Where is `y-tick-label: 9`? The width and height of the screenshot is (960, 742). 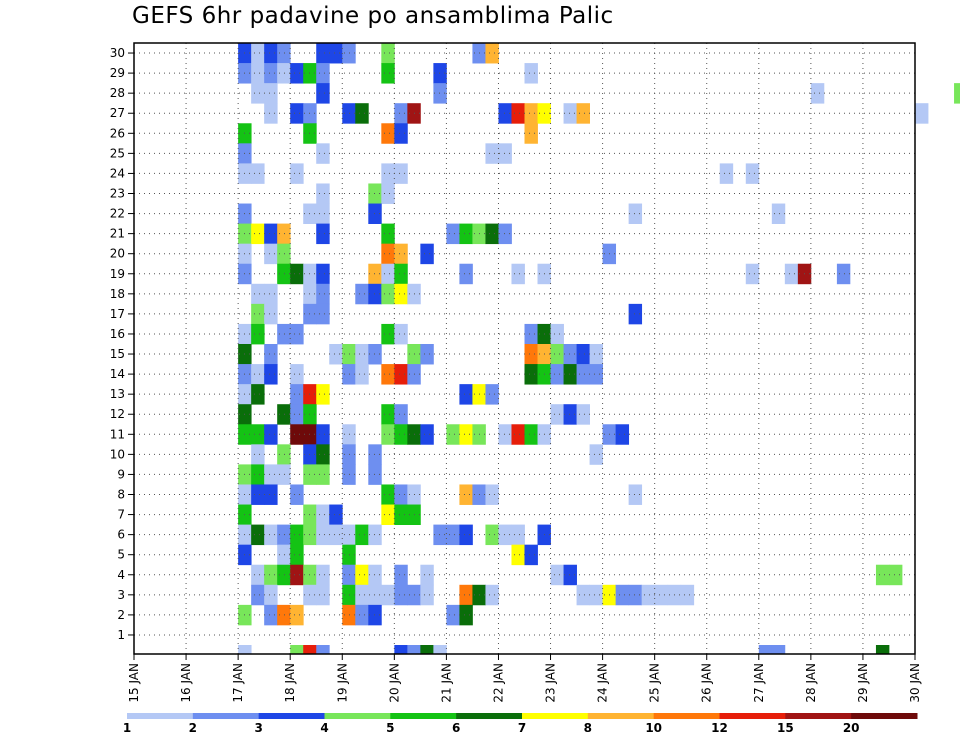 y-tick-label: 9 is located at coordinates (121, 474).